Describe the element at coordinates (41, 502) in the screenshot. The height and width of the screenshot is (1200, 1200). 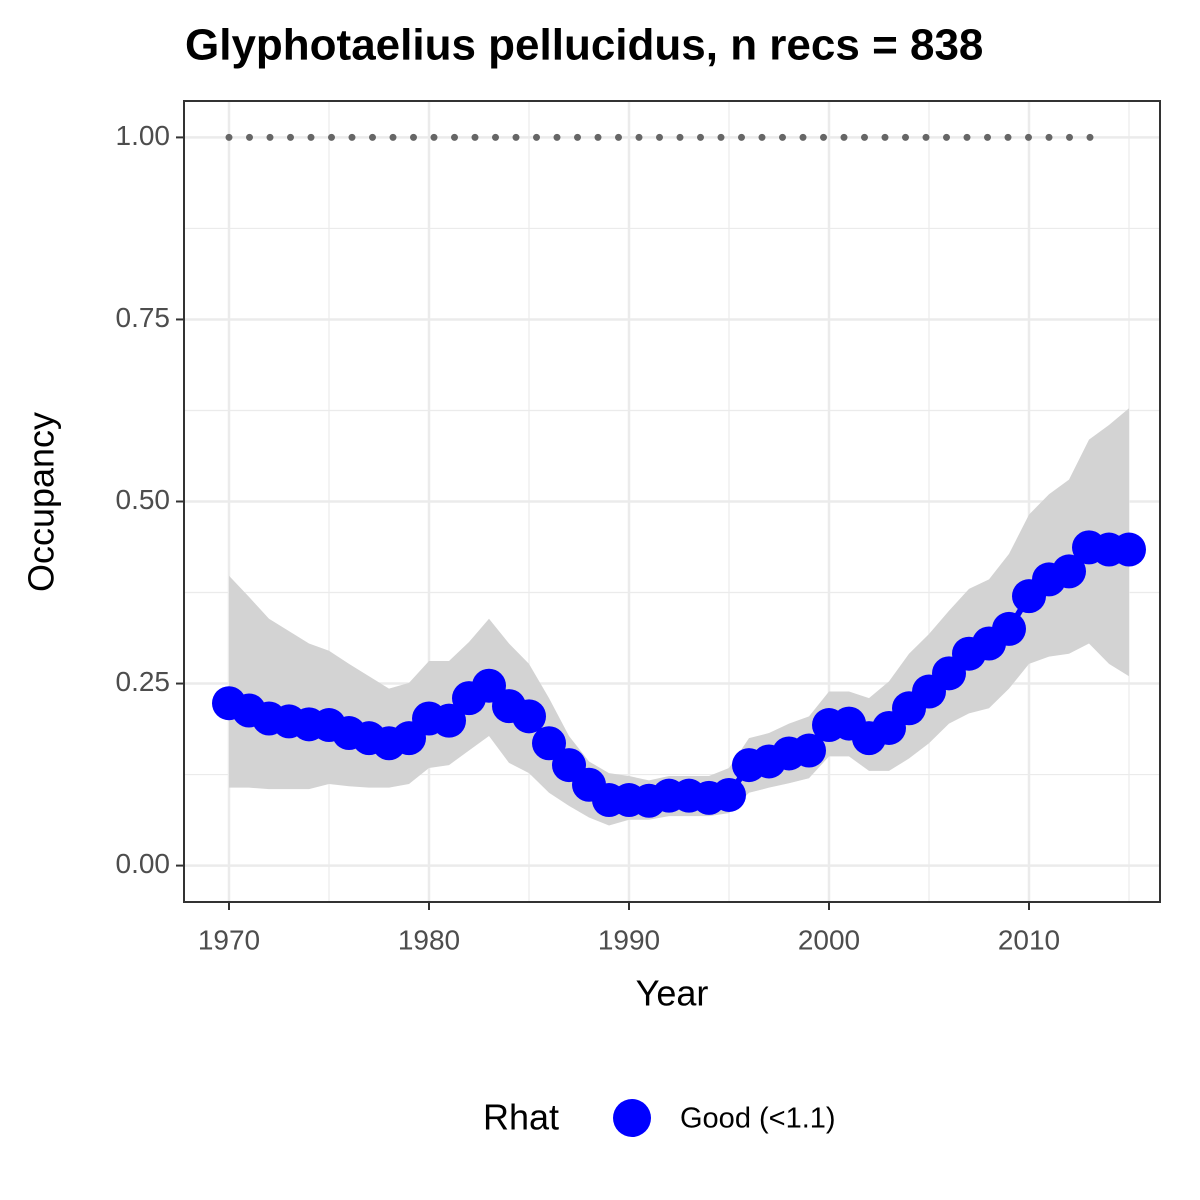
I see `y-axis-label: Occupancy` at that location.